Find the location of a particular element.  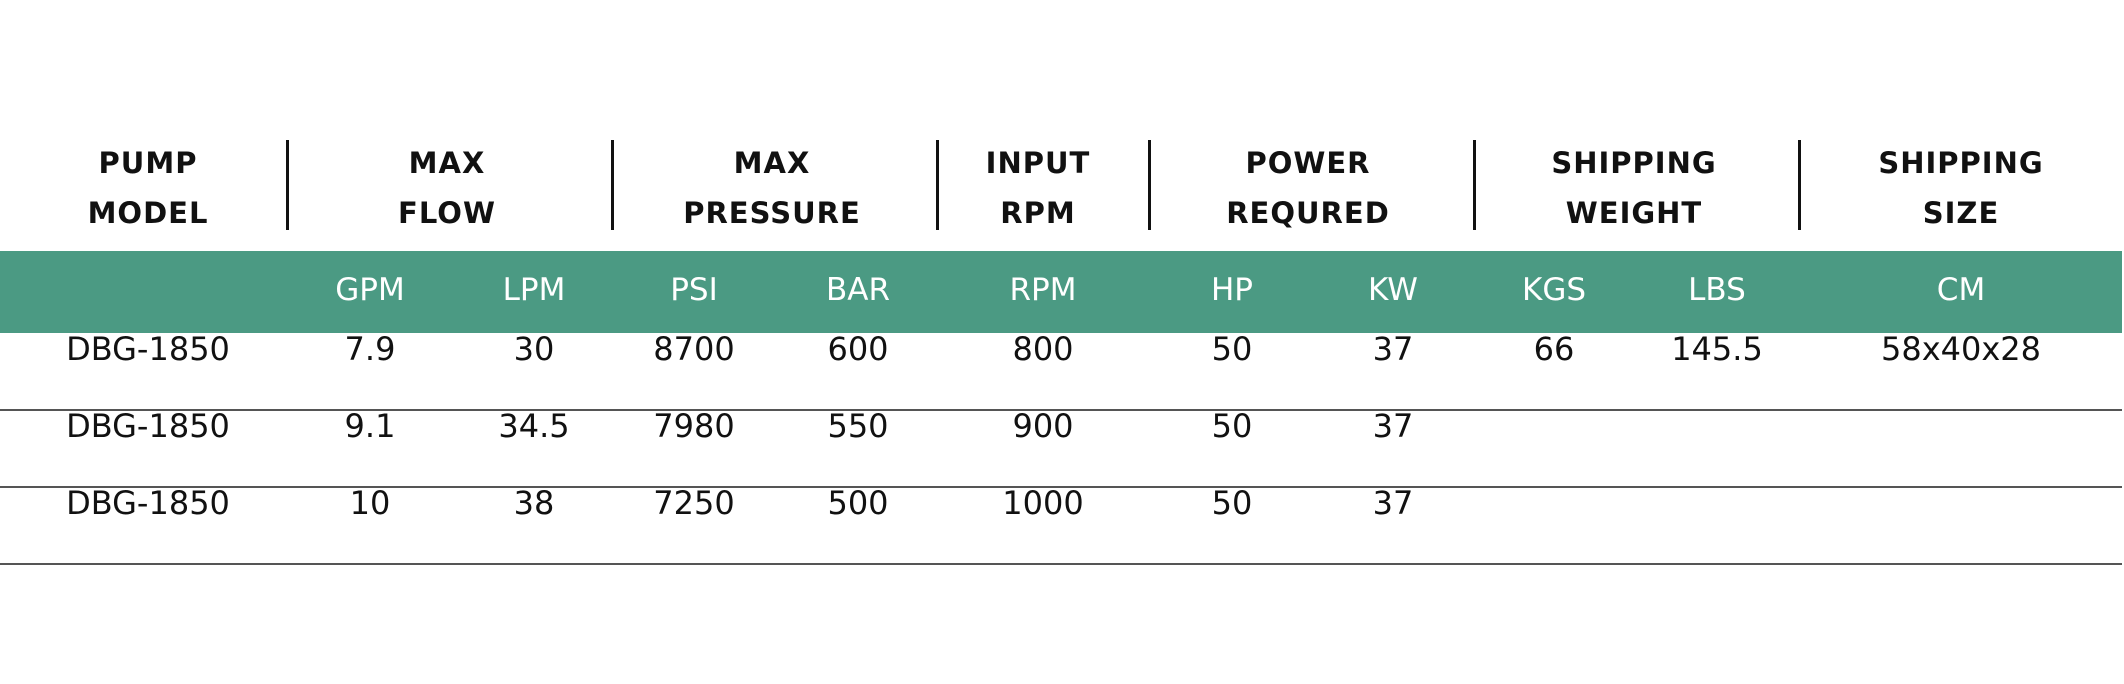

table-cell: 600 is located at coordinates (858, 349).